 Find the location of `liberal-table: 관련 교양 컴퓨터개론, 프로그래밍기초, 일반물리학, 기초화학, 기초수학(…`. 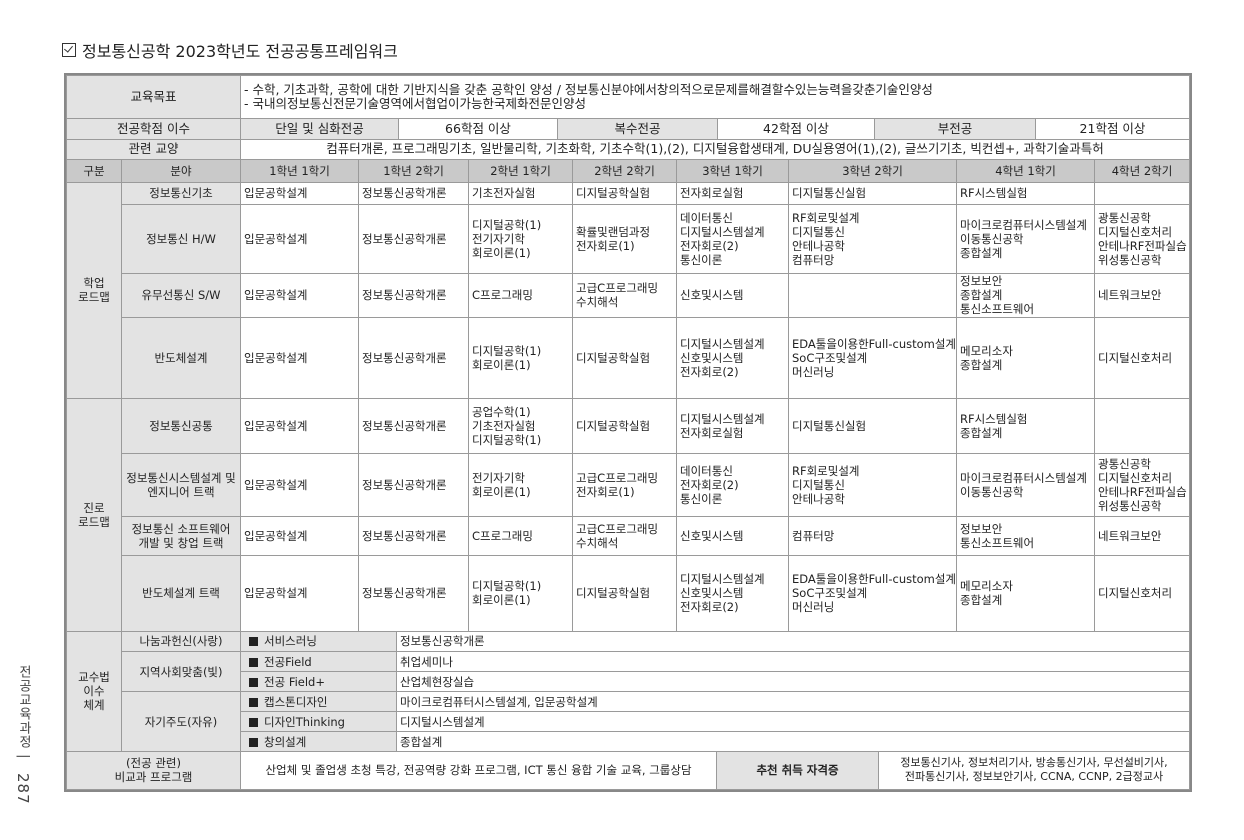

liberal-table: 관련 교양 컴퓨터개론, 프로그래밍기초, 일반물리학, 기초화학, 기초수학(… is located at coordinates (628, 149).